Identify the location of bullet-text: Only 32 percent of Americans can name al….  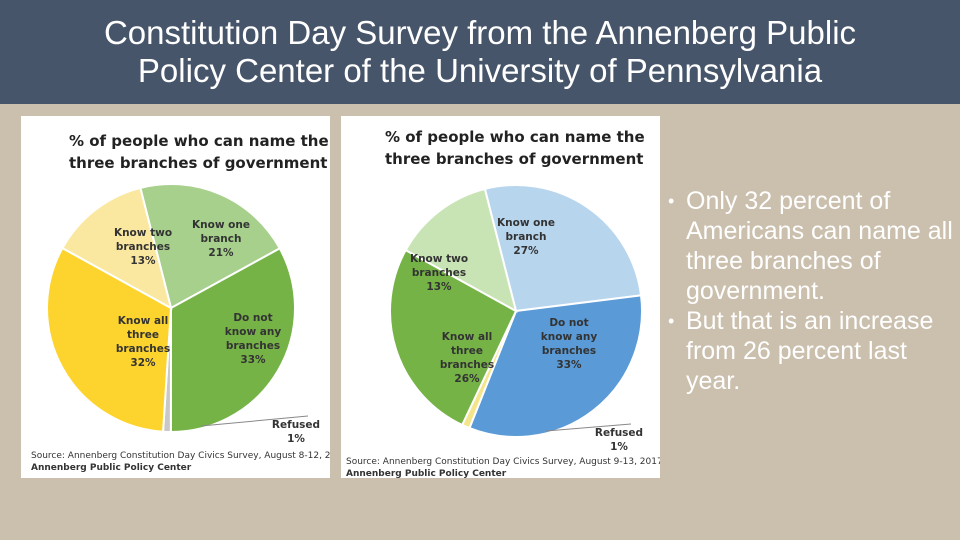
(819, 246).